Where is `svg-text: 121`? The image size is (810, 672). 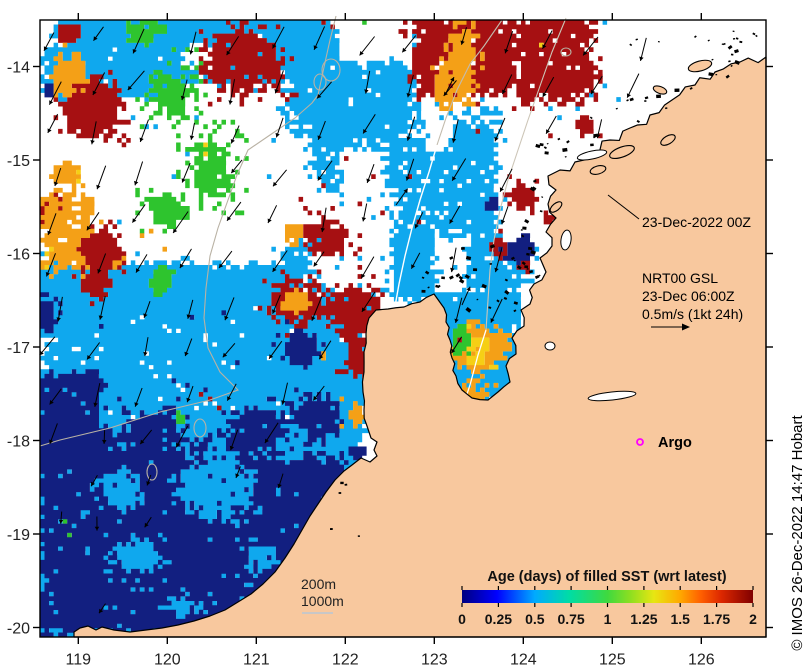
svg-text: 121 is located at coordinates (256, 660).